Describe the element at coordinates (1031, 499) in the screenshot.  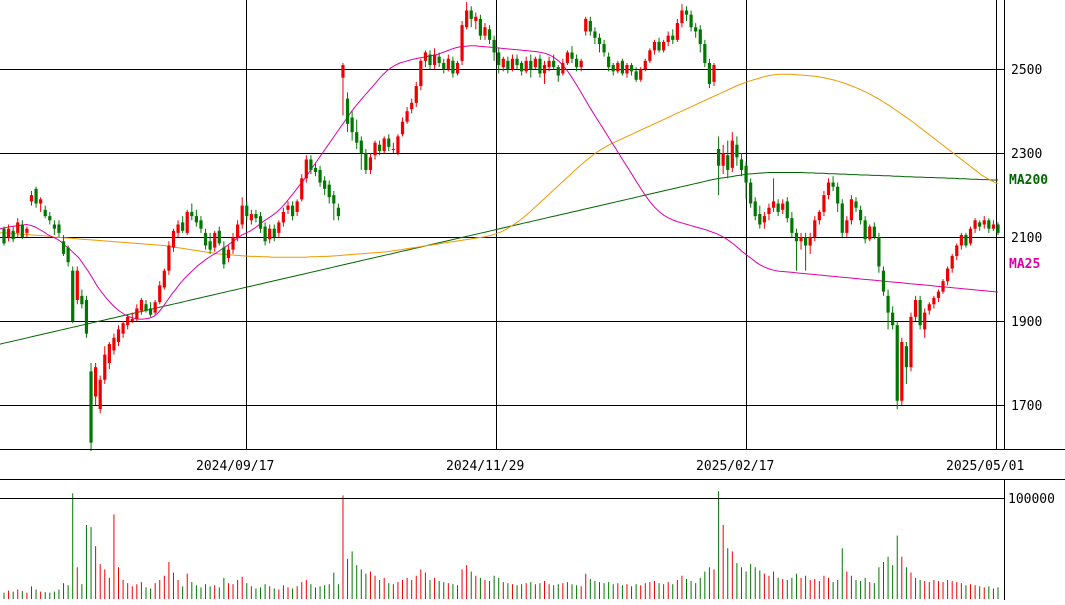
I see `volume-tick-label: 100000` at that location.